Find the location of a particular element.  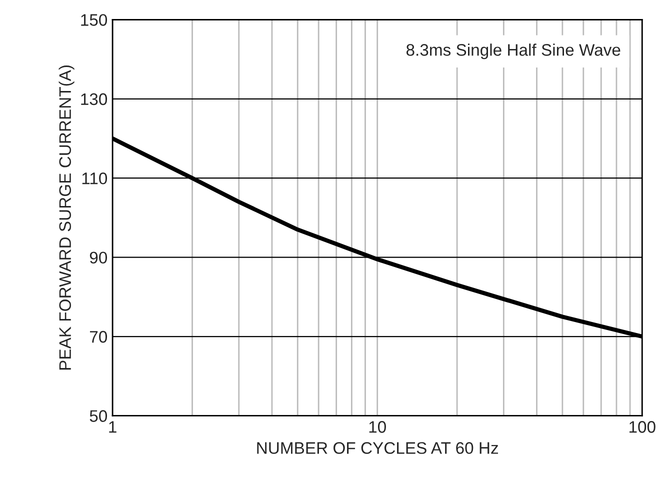

y-tick-label: 150 is located at coordinates (94, 20).